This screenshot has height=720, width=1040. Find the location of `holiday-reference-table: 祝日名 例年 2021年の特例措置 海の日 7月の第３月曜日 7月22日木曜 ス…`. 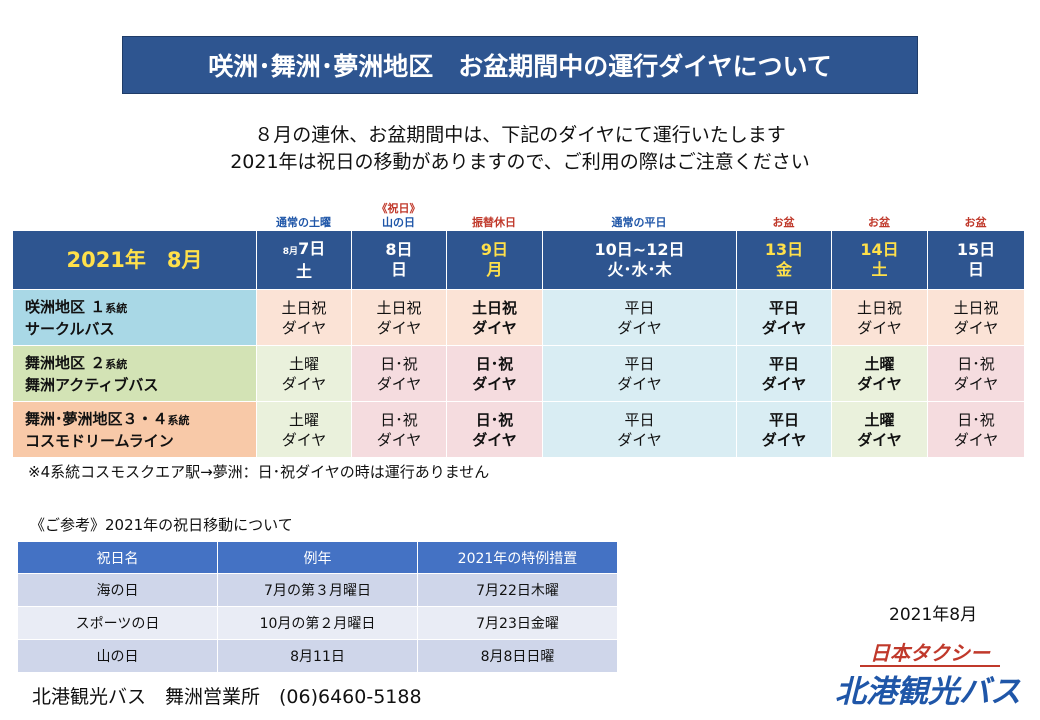

holiday-reference-table: 祝日名 例年 2021年の特例措置 海の日 7月の第３月曜日 7月22日木曜 ス… is located at coordinates (317, 607).